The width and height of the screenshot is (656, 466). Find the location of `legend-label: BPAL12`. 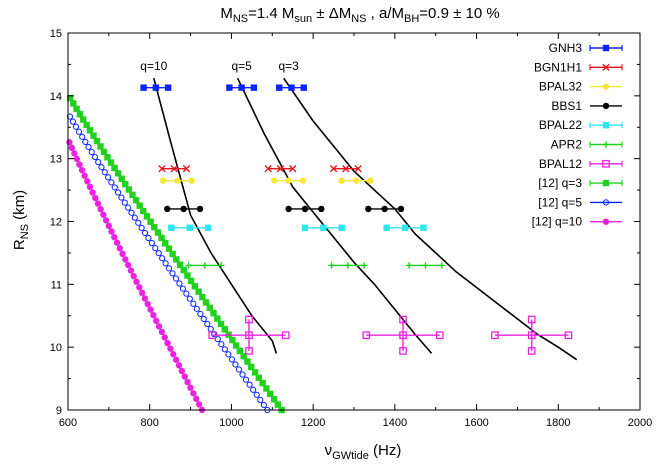

legend-label: BPAL12 is located at coordinates (560, 164).